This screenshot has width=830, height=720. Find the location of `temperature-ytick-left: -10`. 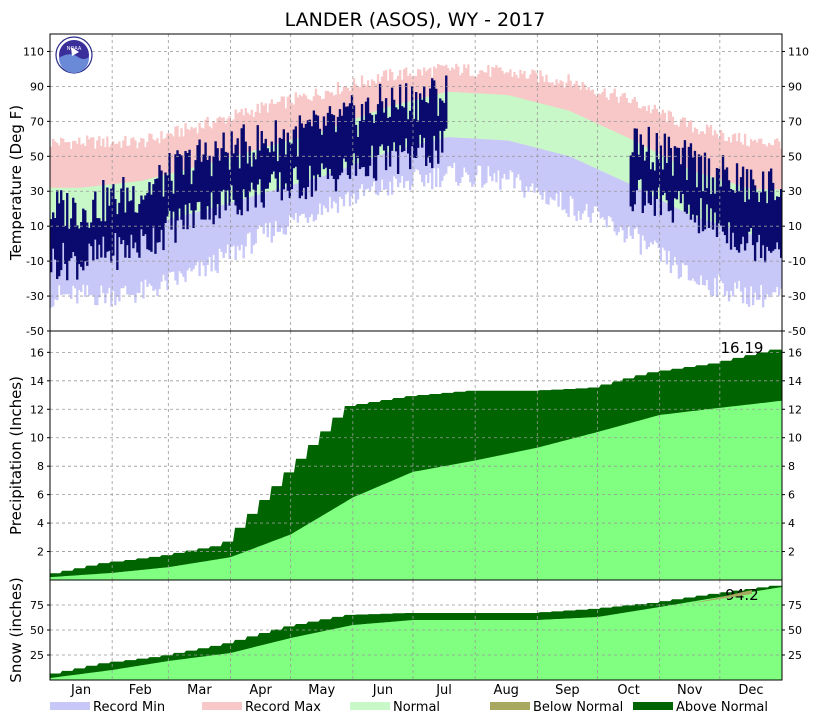

temperature-ytick-left: -10 is located at coordinates (35, 261).